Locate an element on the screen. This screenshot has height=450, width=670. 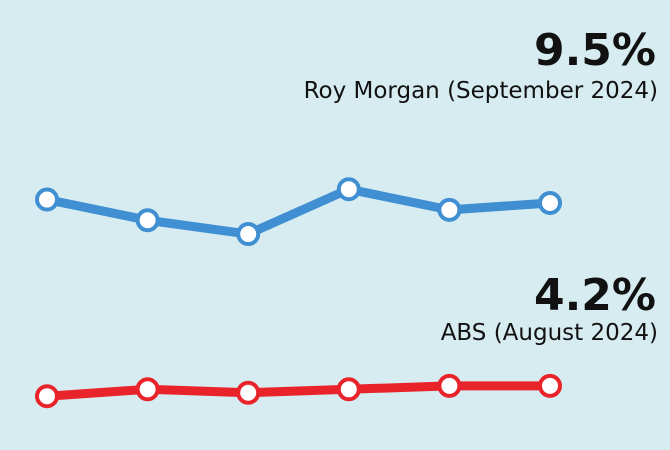
value-label: 9.5% is located at coordinates (595, 50).